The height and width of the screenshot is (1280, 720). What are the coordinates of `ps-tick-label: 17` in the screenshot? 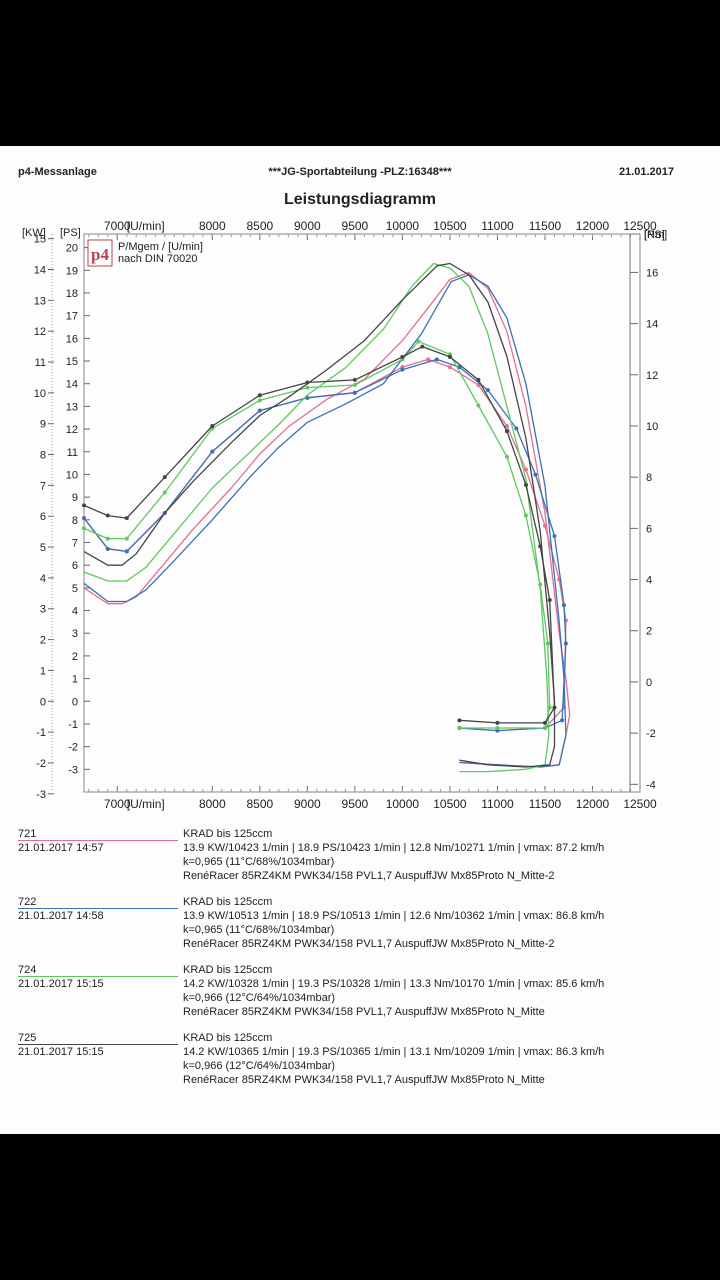 It's located at (72, 317).